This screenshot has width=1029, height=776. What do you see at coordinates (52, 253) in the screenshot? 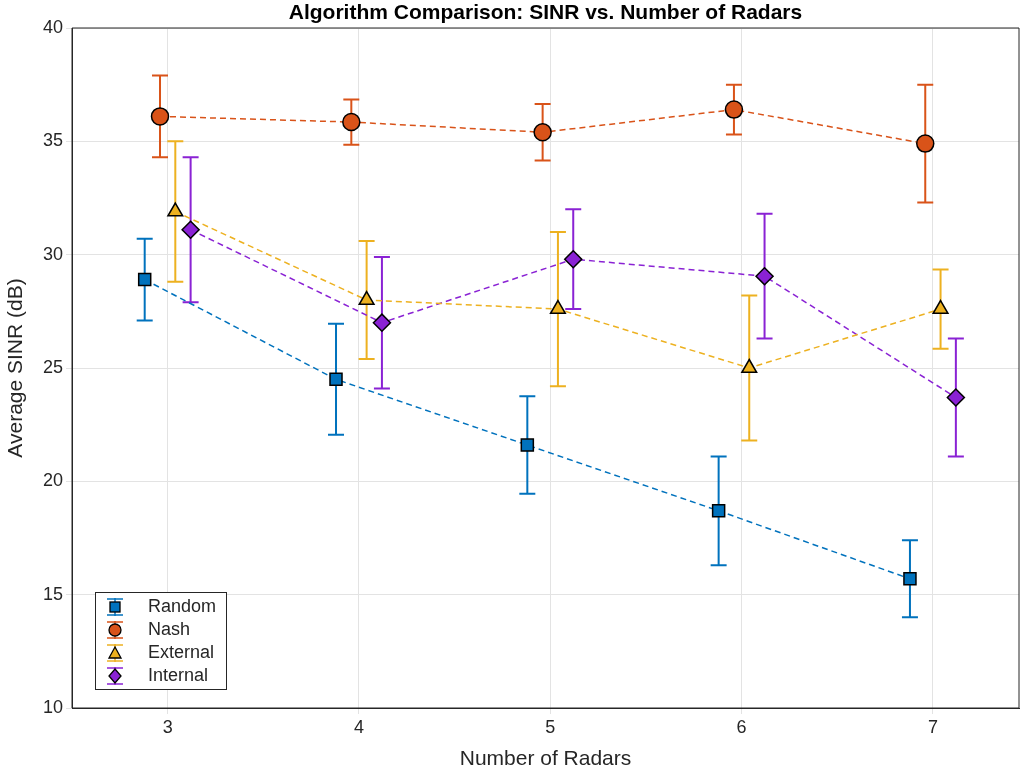
I see `y-tick-label: 30` at bounding box center [52, 253].